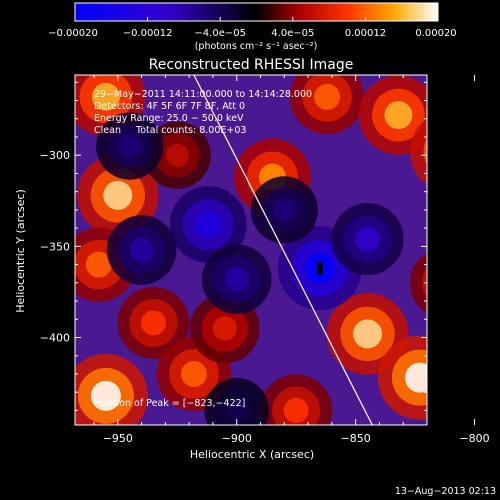  What do you see at coordinates (148, 33) in the screenshot?
I see `colorbar-tick-label: −0.00012` at bounding box center [148, 33].